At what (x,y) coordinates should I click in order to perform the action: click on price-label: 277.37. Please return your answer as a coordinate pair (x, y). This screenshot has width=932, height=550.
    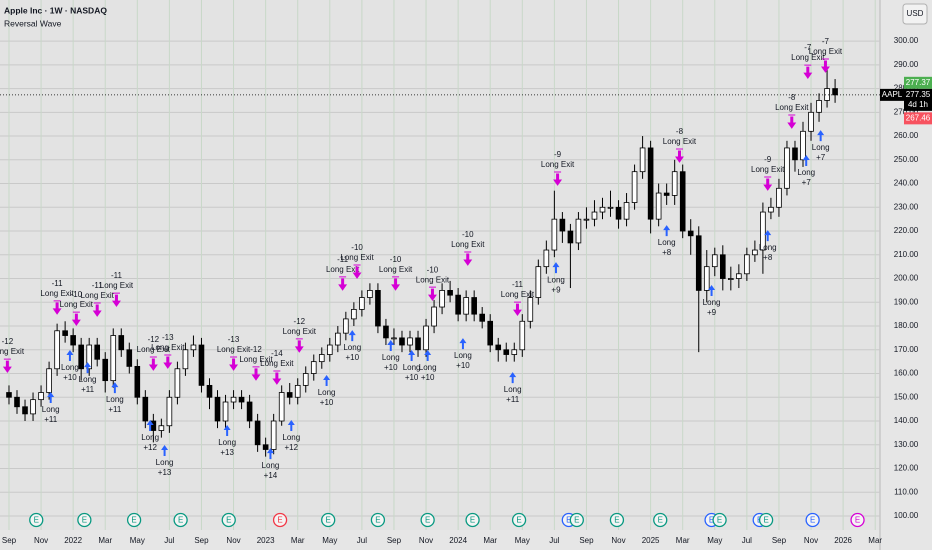
    Looking at the image, I should click on (918, 82).